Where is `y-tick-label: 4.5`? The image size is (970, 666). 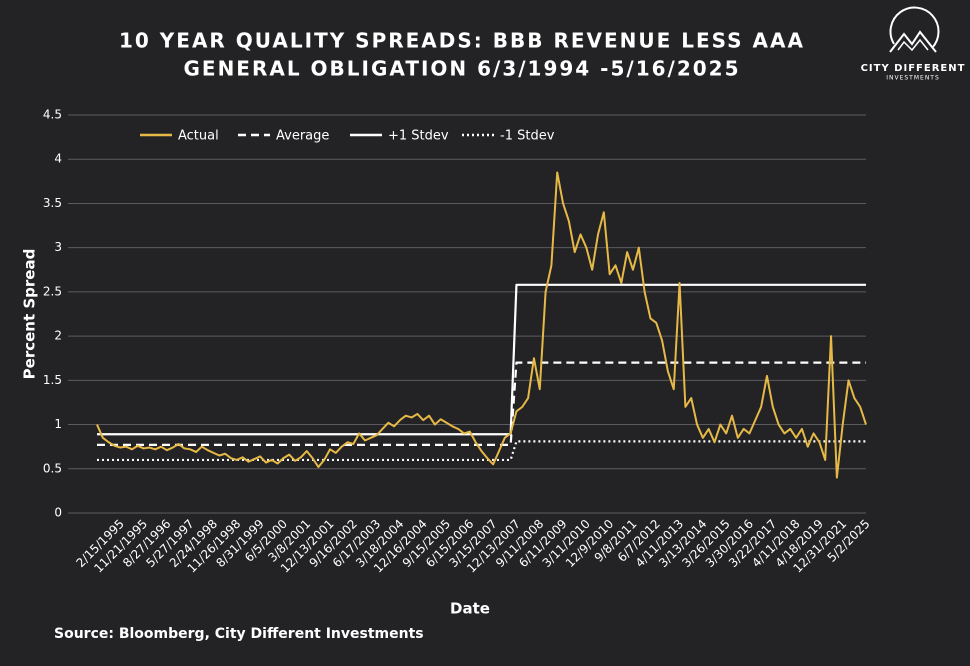
y-tick-label: 4.5 is located at coordinates (52, 115).